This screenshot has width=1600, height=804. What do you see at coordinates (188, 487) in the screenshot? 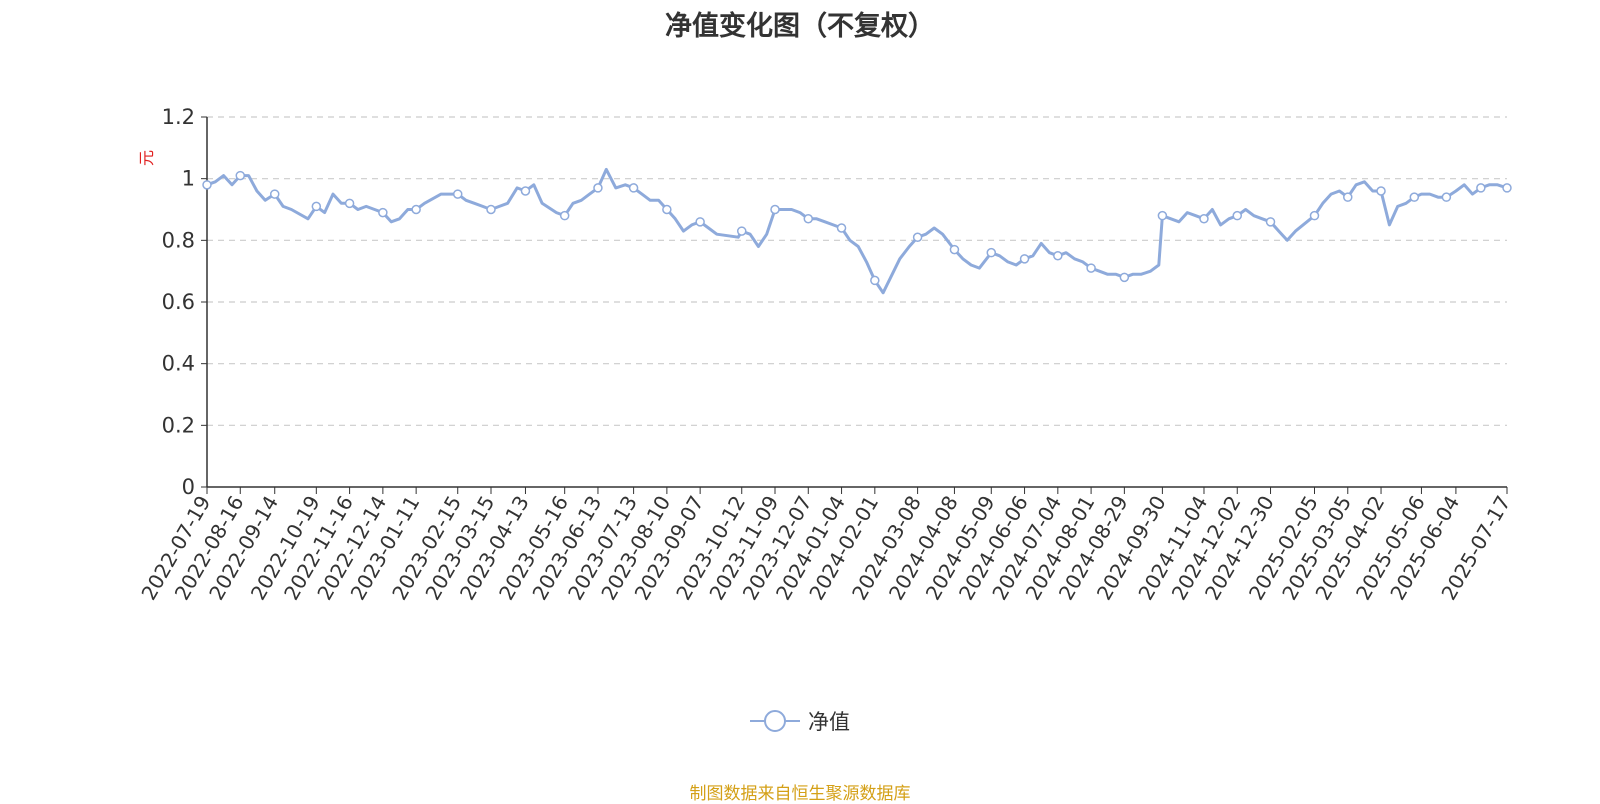
I see `y-tick-label: 0` at bounding box center [188, 487].